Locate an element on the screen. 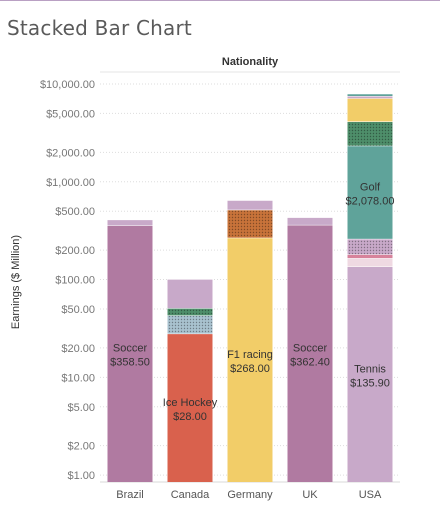 Image resolution: width=440 pixels, height=509 pixels. x-tick-label: Germany is located at coordinates (250, 495).